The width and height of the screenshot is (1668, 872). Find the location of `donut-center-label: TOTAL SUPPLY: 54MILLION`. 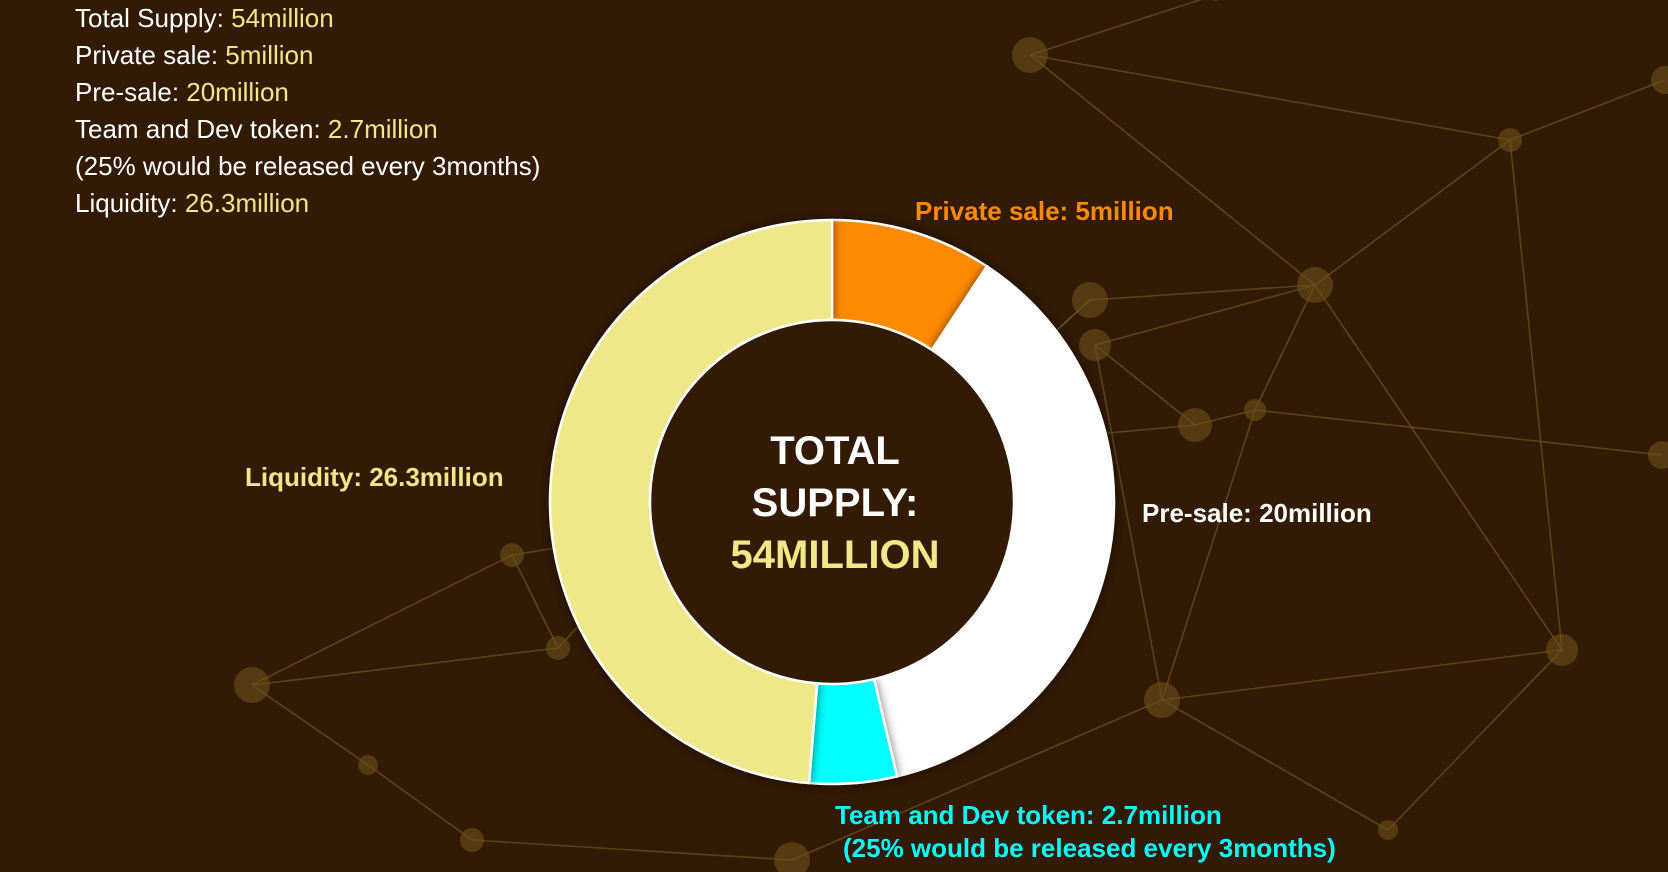

donut-center-label: TOTAL SUPPLY: 54MILLION is located at coordinates (835, 503).